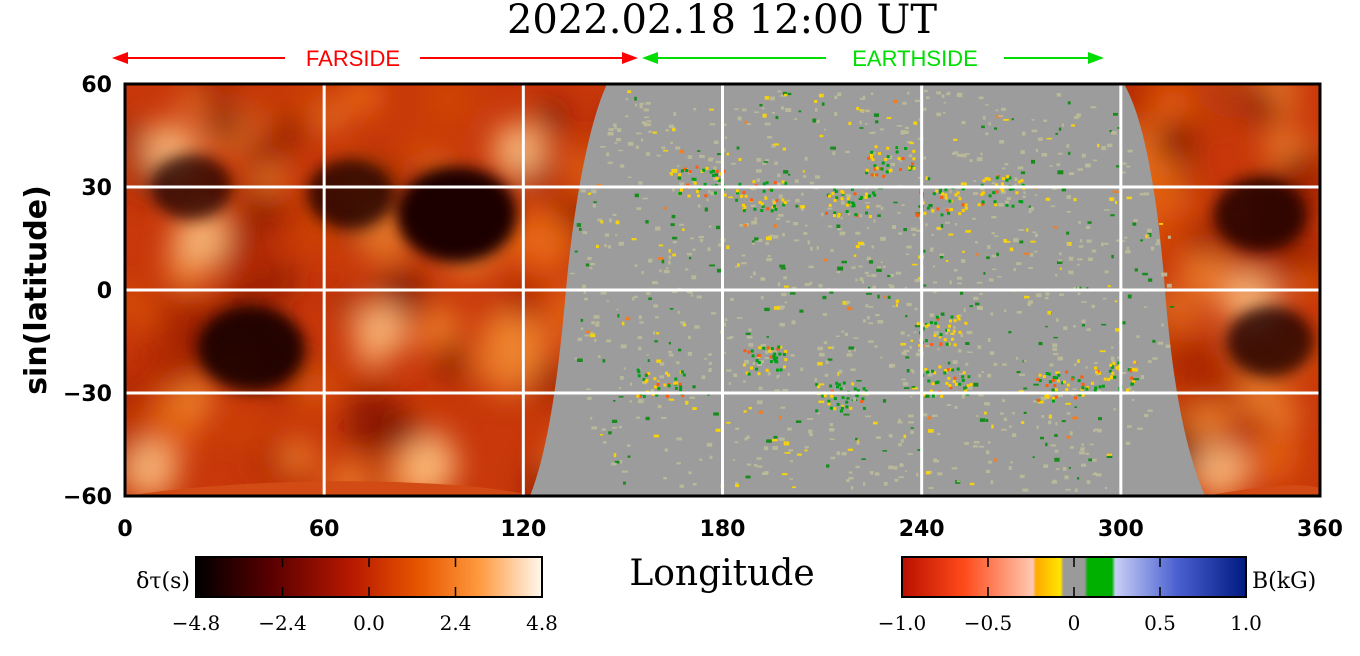 The width and height of the screenshot is (1360, 656). What do you see at coordinates (36, 290) in the screenshot?
I see `y-axis-label: sin(latitude)` at bounding box center [36, 290].